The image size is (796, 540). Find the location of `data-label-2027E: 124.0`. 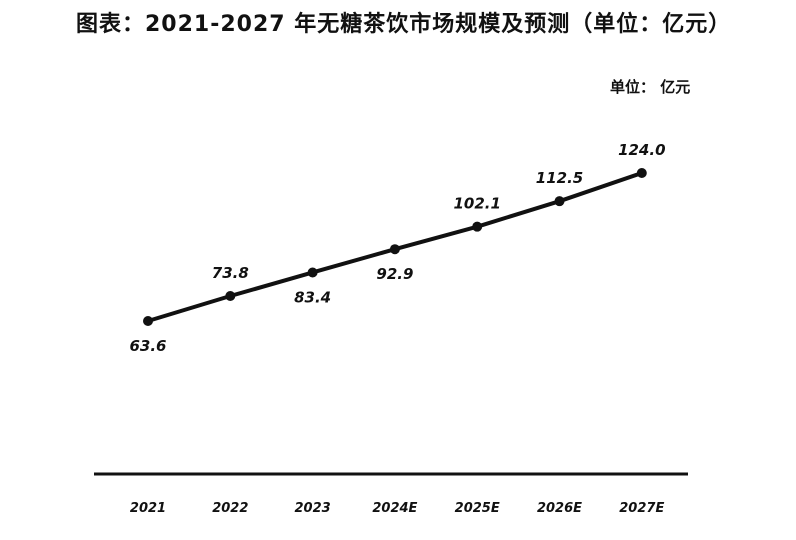

data-label-2027E: 124.0 is located at coordinates (641, 150).